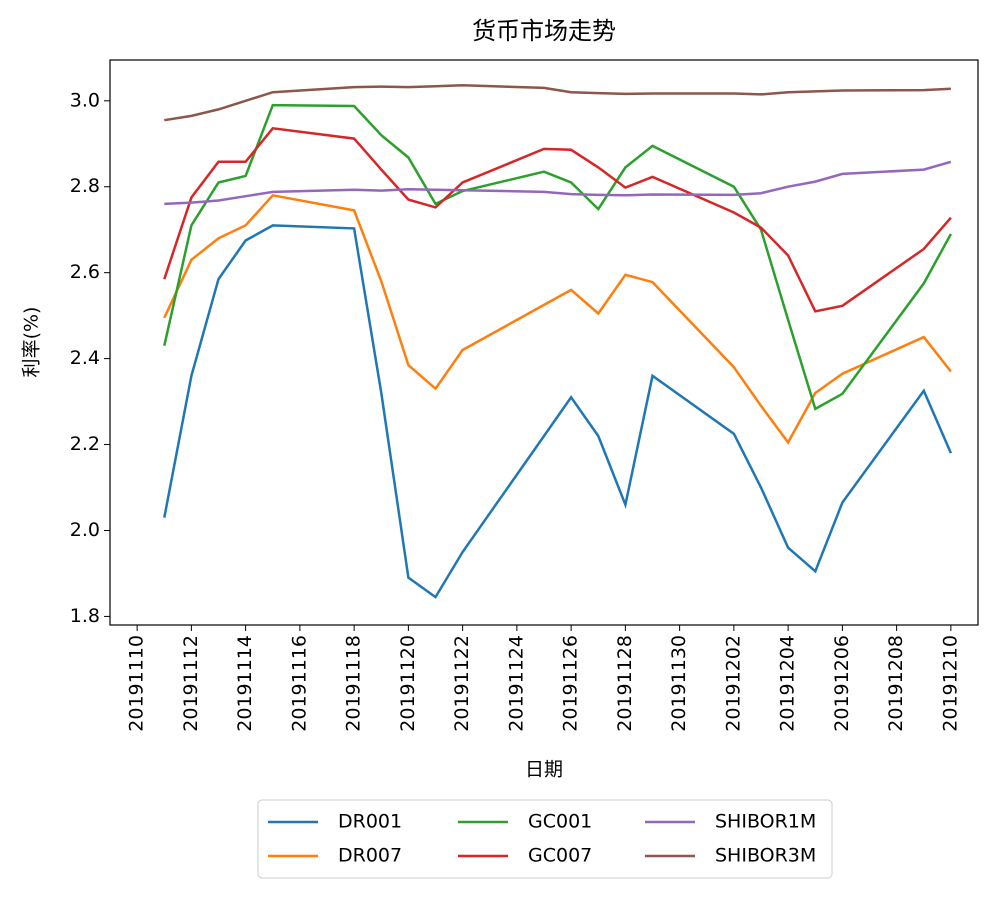 Image resolution: width=1000 pixels, height=900 pixels. What do you see at coordinates (679, 683) in the screenshot?
I see `x-tick-label: 20191130` at bounding box center [679, 683].